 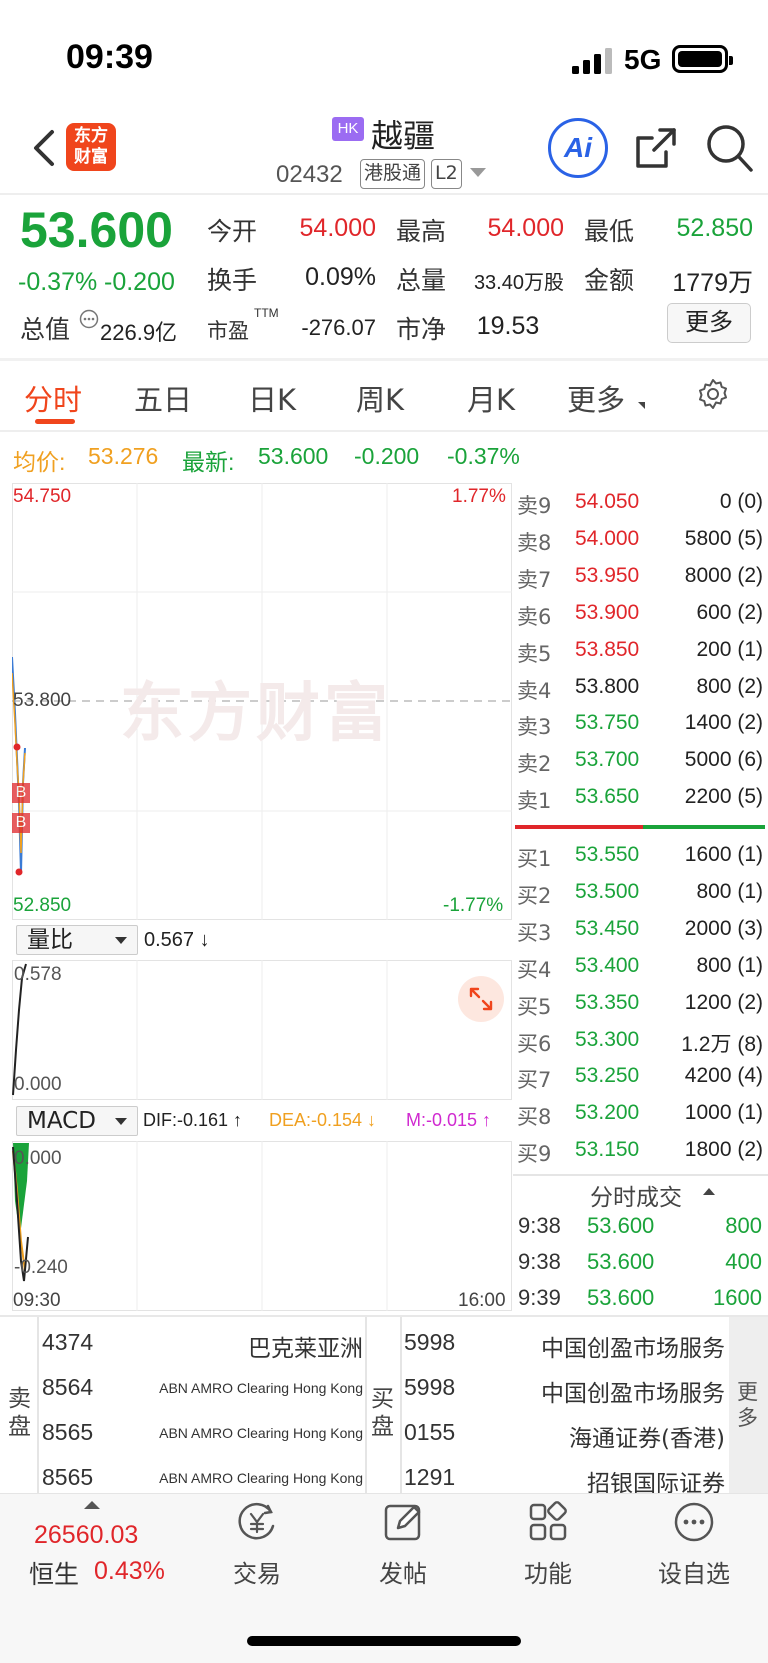 What do you see at coordinates (272, 400) in the screenshot?
I see `tab-daily-k: 日K` at bounding box center [272, 400].